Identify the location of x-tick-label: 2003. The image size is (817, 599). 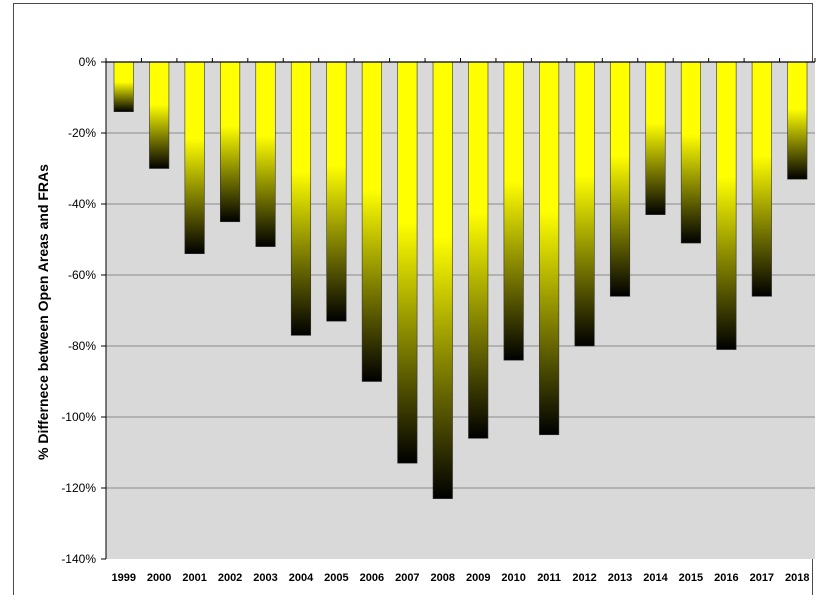
(265, 578).